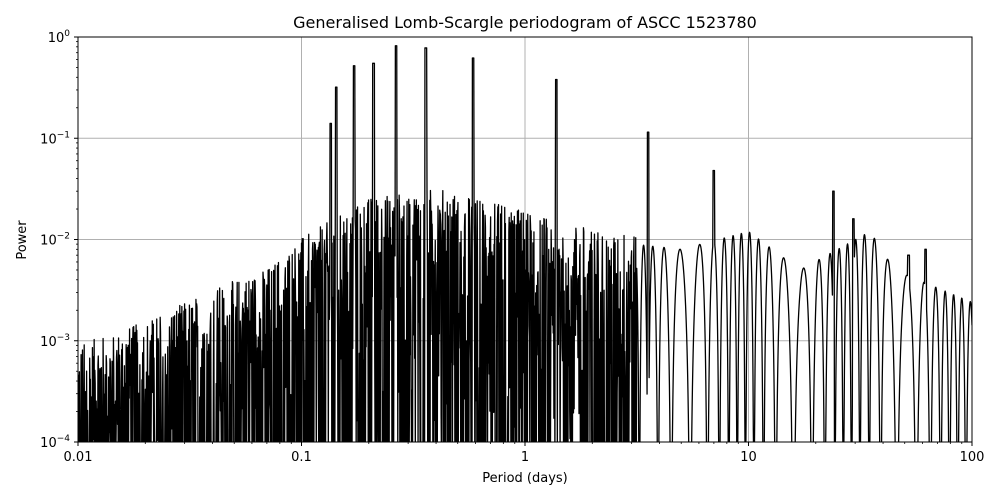 Image resolution: width=1000 pixels, height=500 pixels. What do you see at coordinates (55, 341) in the screenshot?
I see `y-tick-label: 10⁻³` at bounding box center [55, 341].